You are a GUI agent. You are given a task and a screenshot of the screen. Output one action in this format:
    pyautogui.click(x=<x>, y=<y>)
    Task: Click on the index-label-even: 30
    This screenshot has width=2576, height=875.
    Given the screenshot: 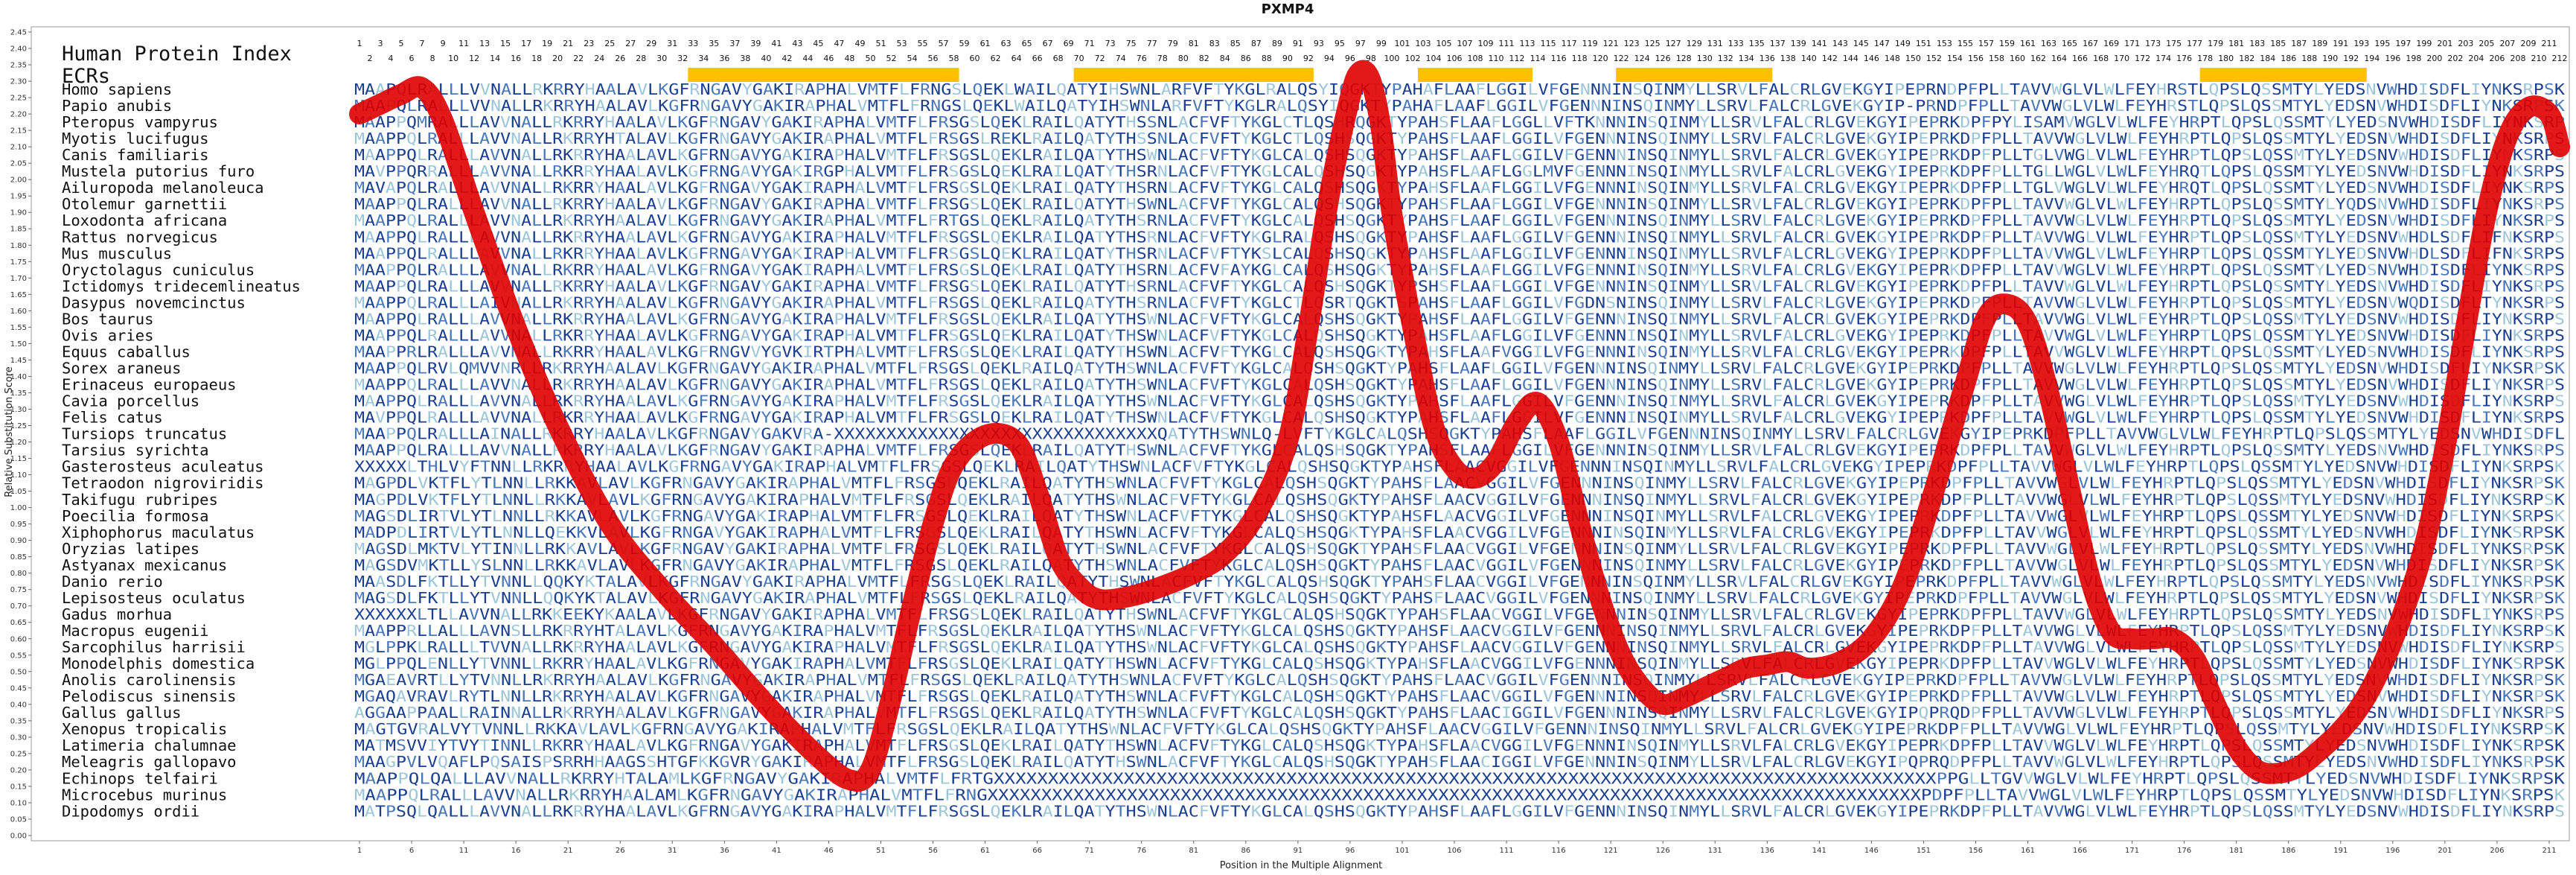 What is the action you would take?
    pyautogui.click(x=661, y=58)
    